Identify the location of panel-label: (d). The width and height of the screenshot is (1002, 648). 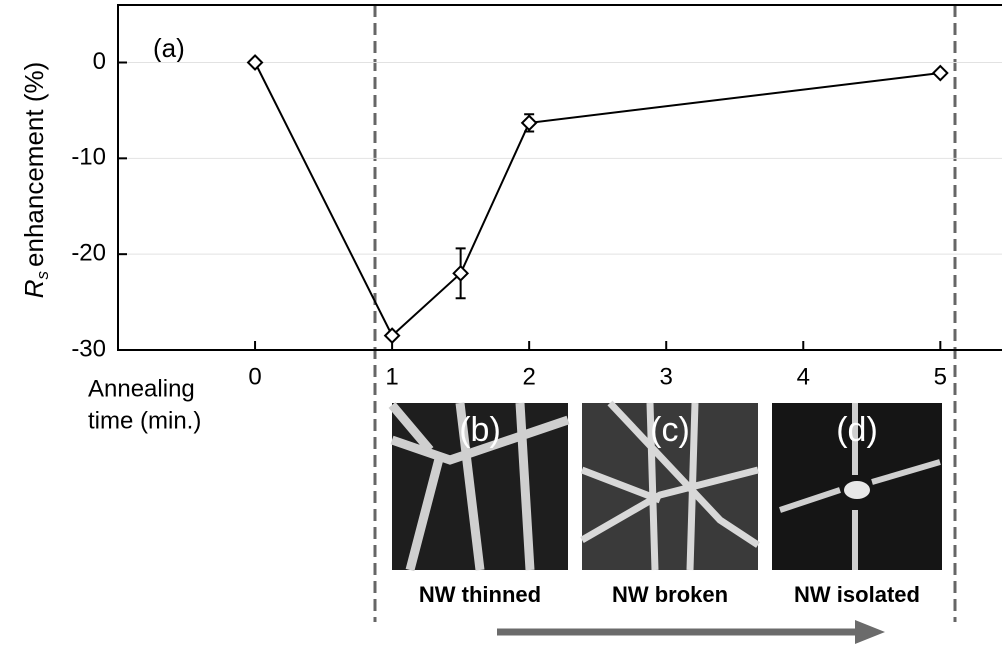
(857, 430).